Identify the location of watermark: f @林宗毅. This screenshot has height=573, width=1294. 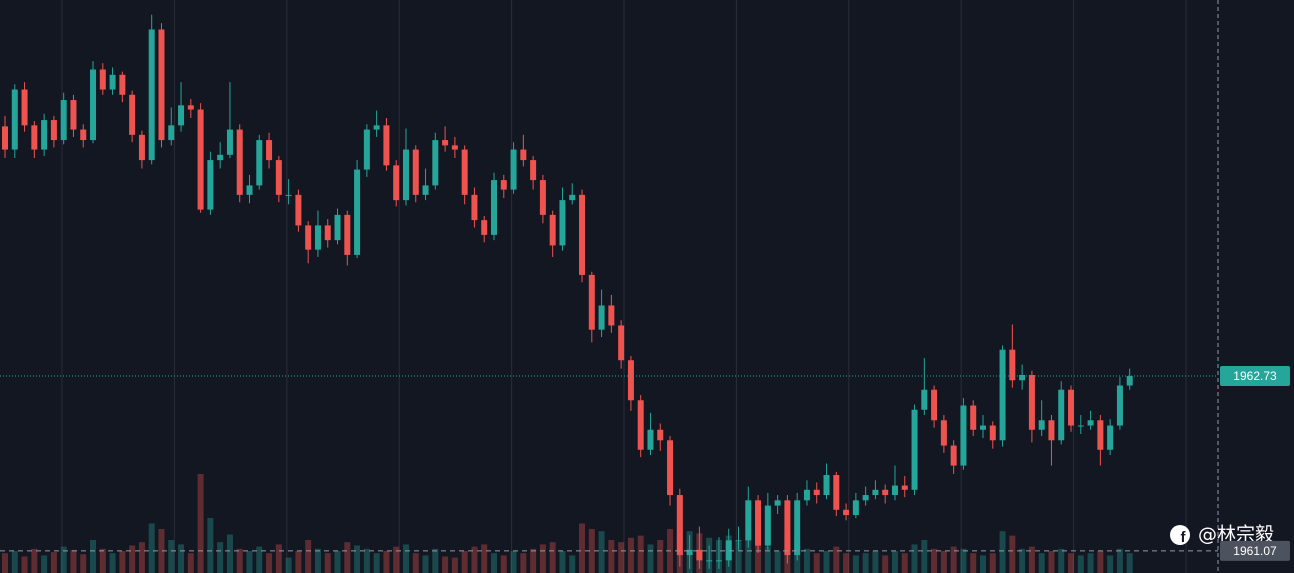
(1222, 535).